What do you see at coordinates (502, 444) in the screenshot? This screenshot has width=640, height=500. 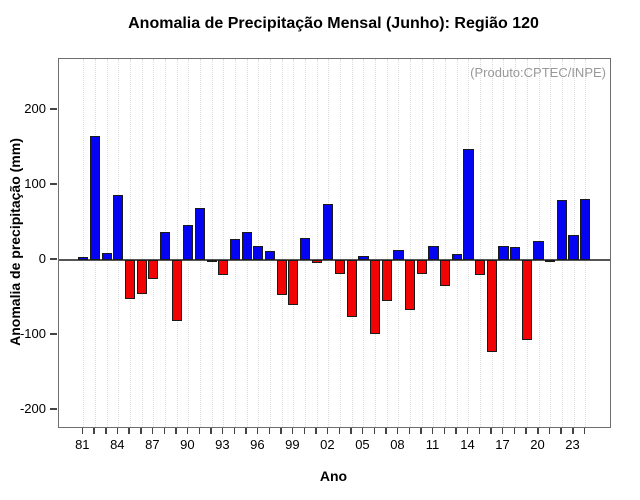 I see `x-tick-label-17: 17` at bounding box center [502, 444].